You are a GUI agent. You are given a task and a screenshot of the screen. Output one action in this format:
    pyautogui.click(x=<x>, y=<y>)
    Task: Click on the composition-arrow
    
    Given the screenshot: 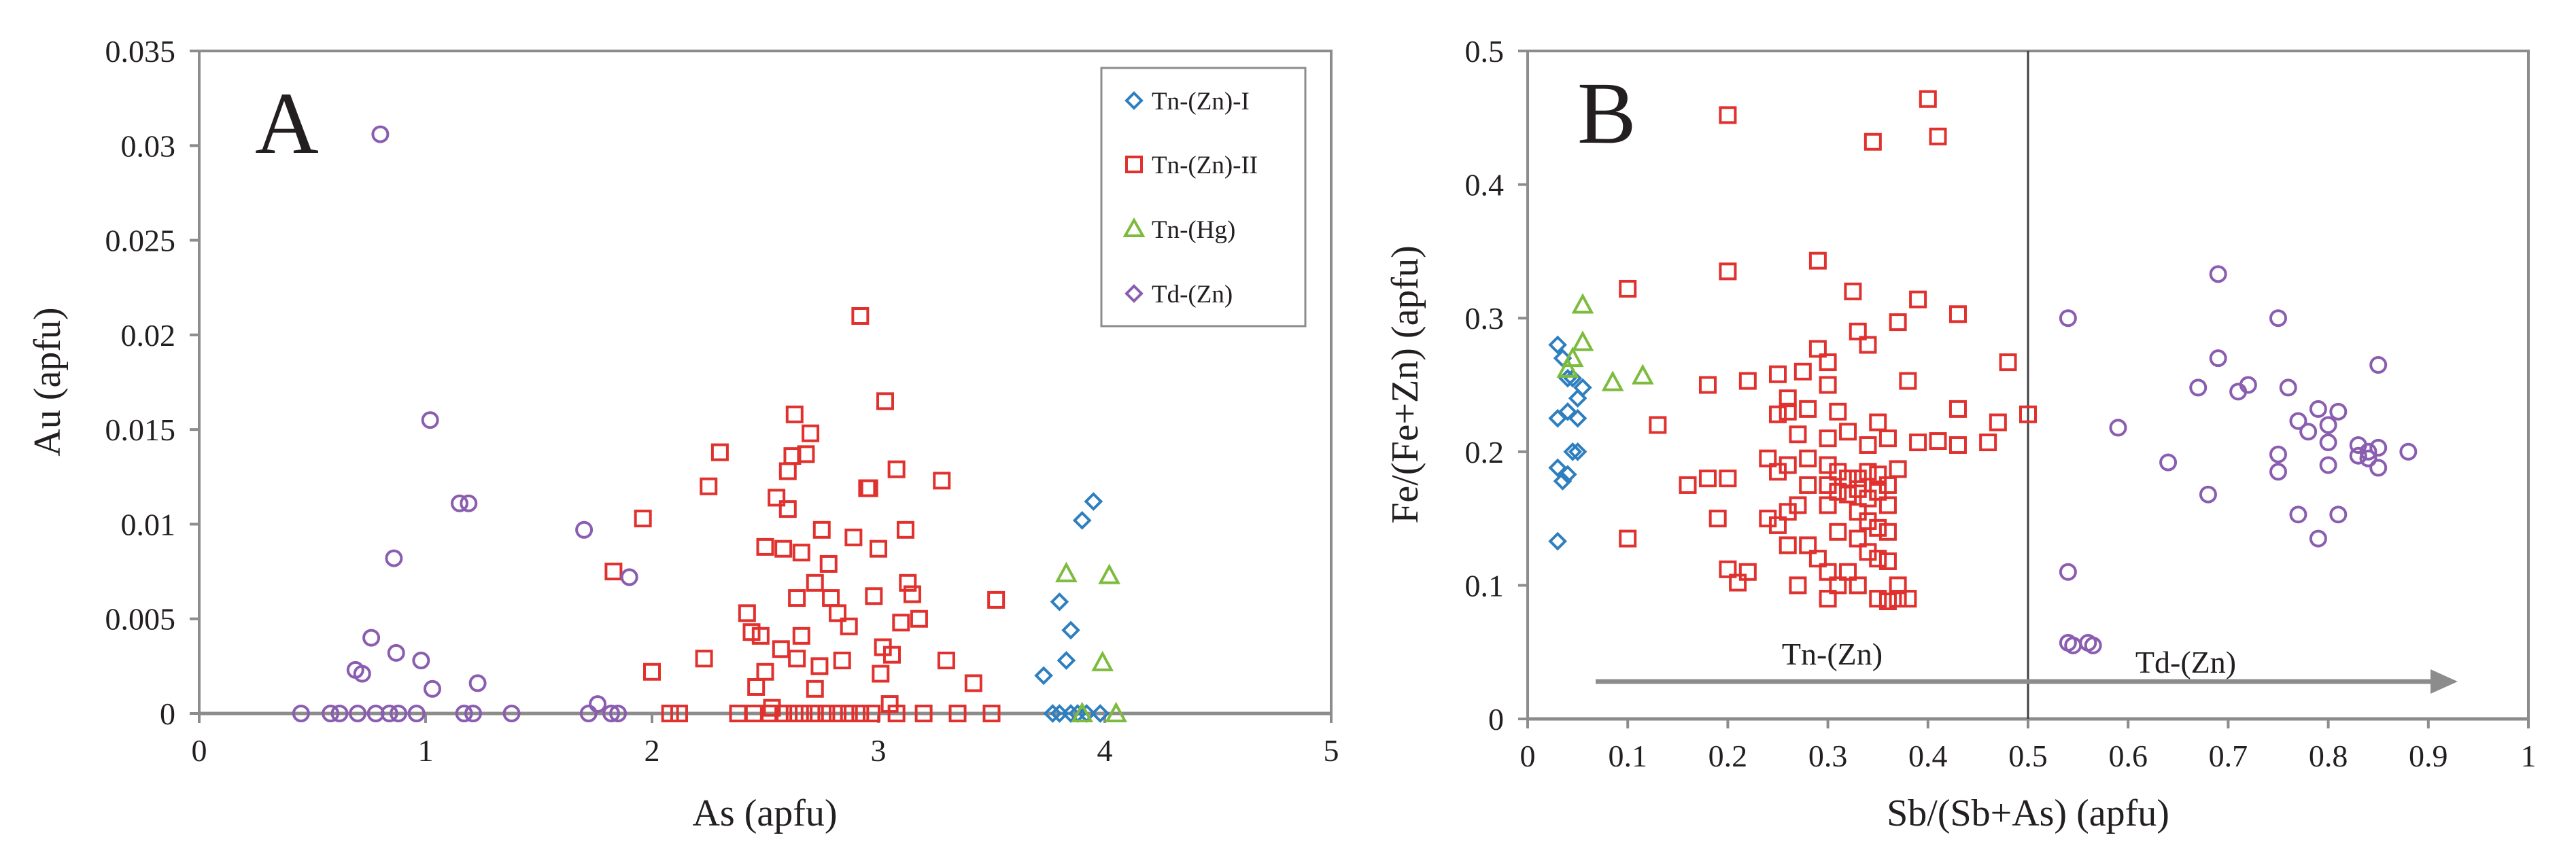 What is the action you would take?
    pyautogui.click(x=2027, y=681)
    